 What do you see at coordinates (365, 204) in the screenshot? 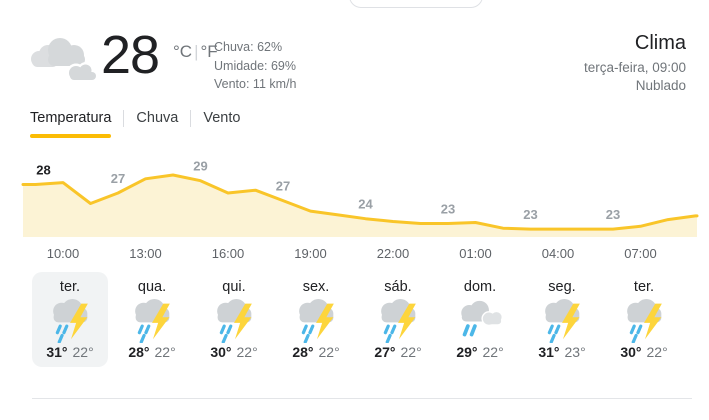
I see `svg-text: 24` at bounding box center [365, 204].